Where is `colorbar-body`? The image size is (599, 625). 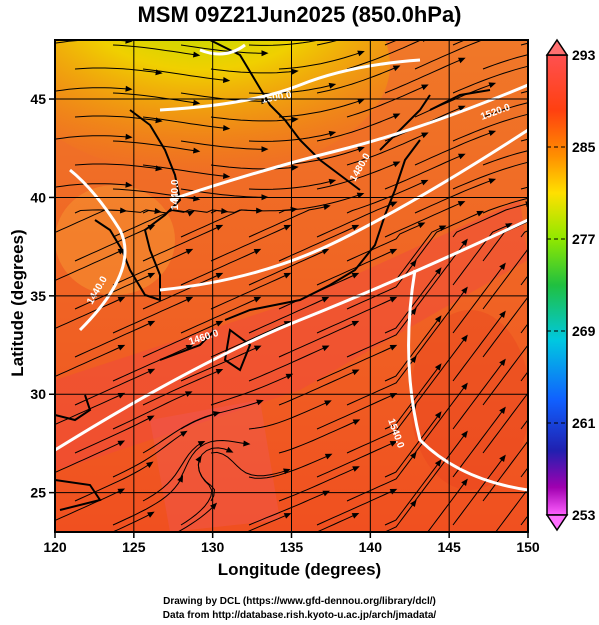
colorbar-body is located at coordinates (557, 285).